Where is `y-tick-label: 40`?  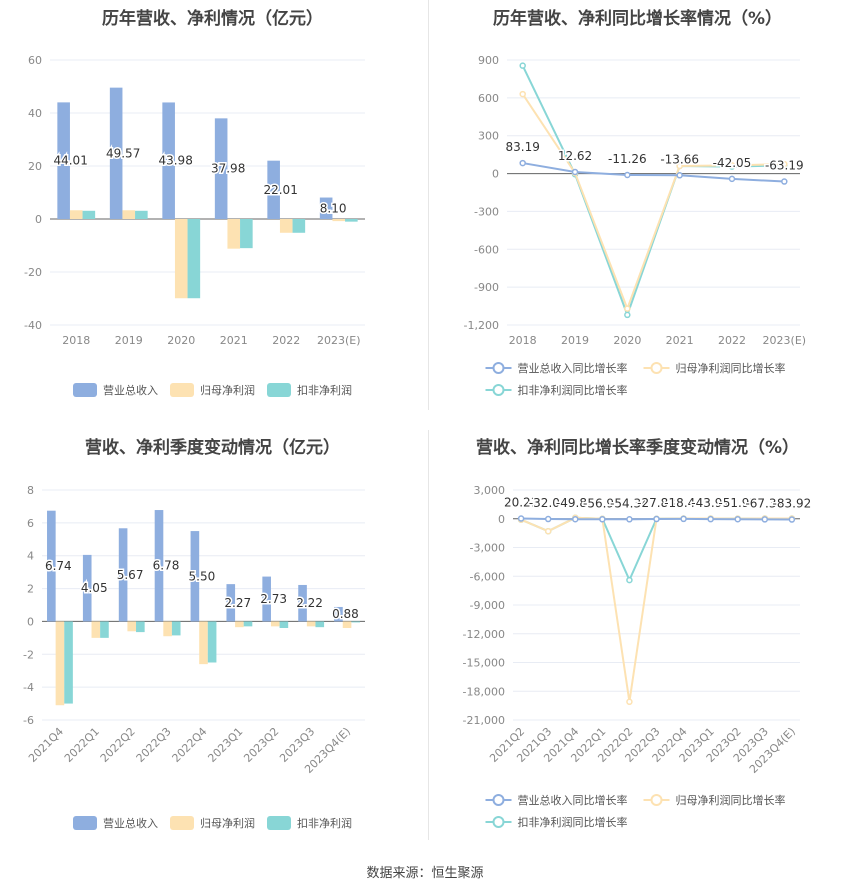
y-tick-label: 40 is located at coordinates (35, 113).